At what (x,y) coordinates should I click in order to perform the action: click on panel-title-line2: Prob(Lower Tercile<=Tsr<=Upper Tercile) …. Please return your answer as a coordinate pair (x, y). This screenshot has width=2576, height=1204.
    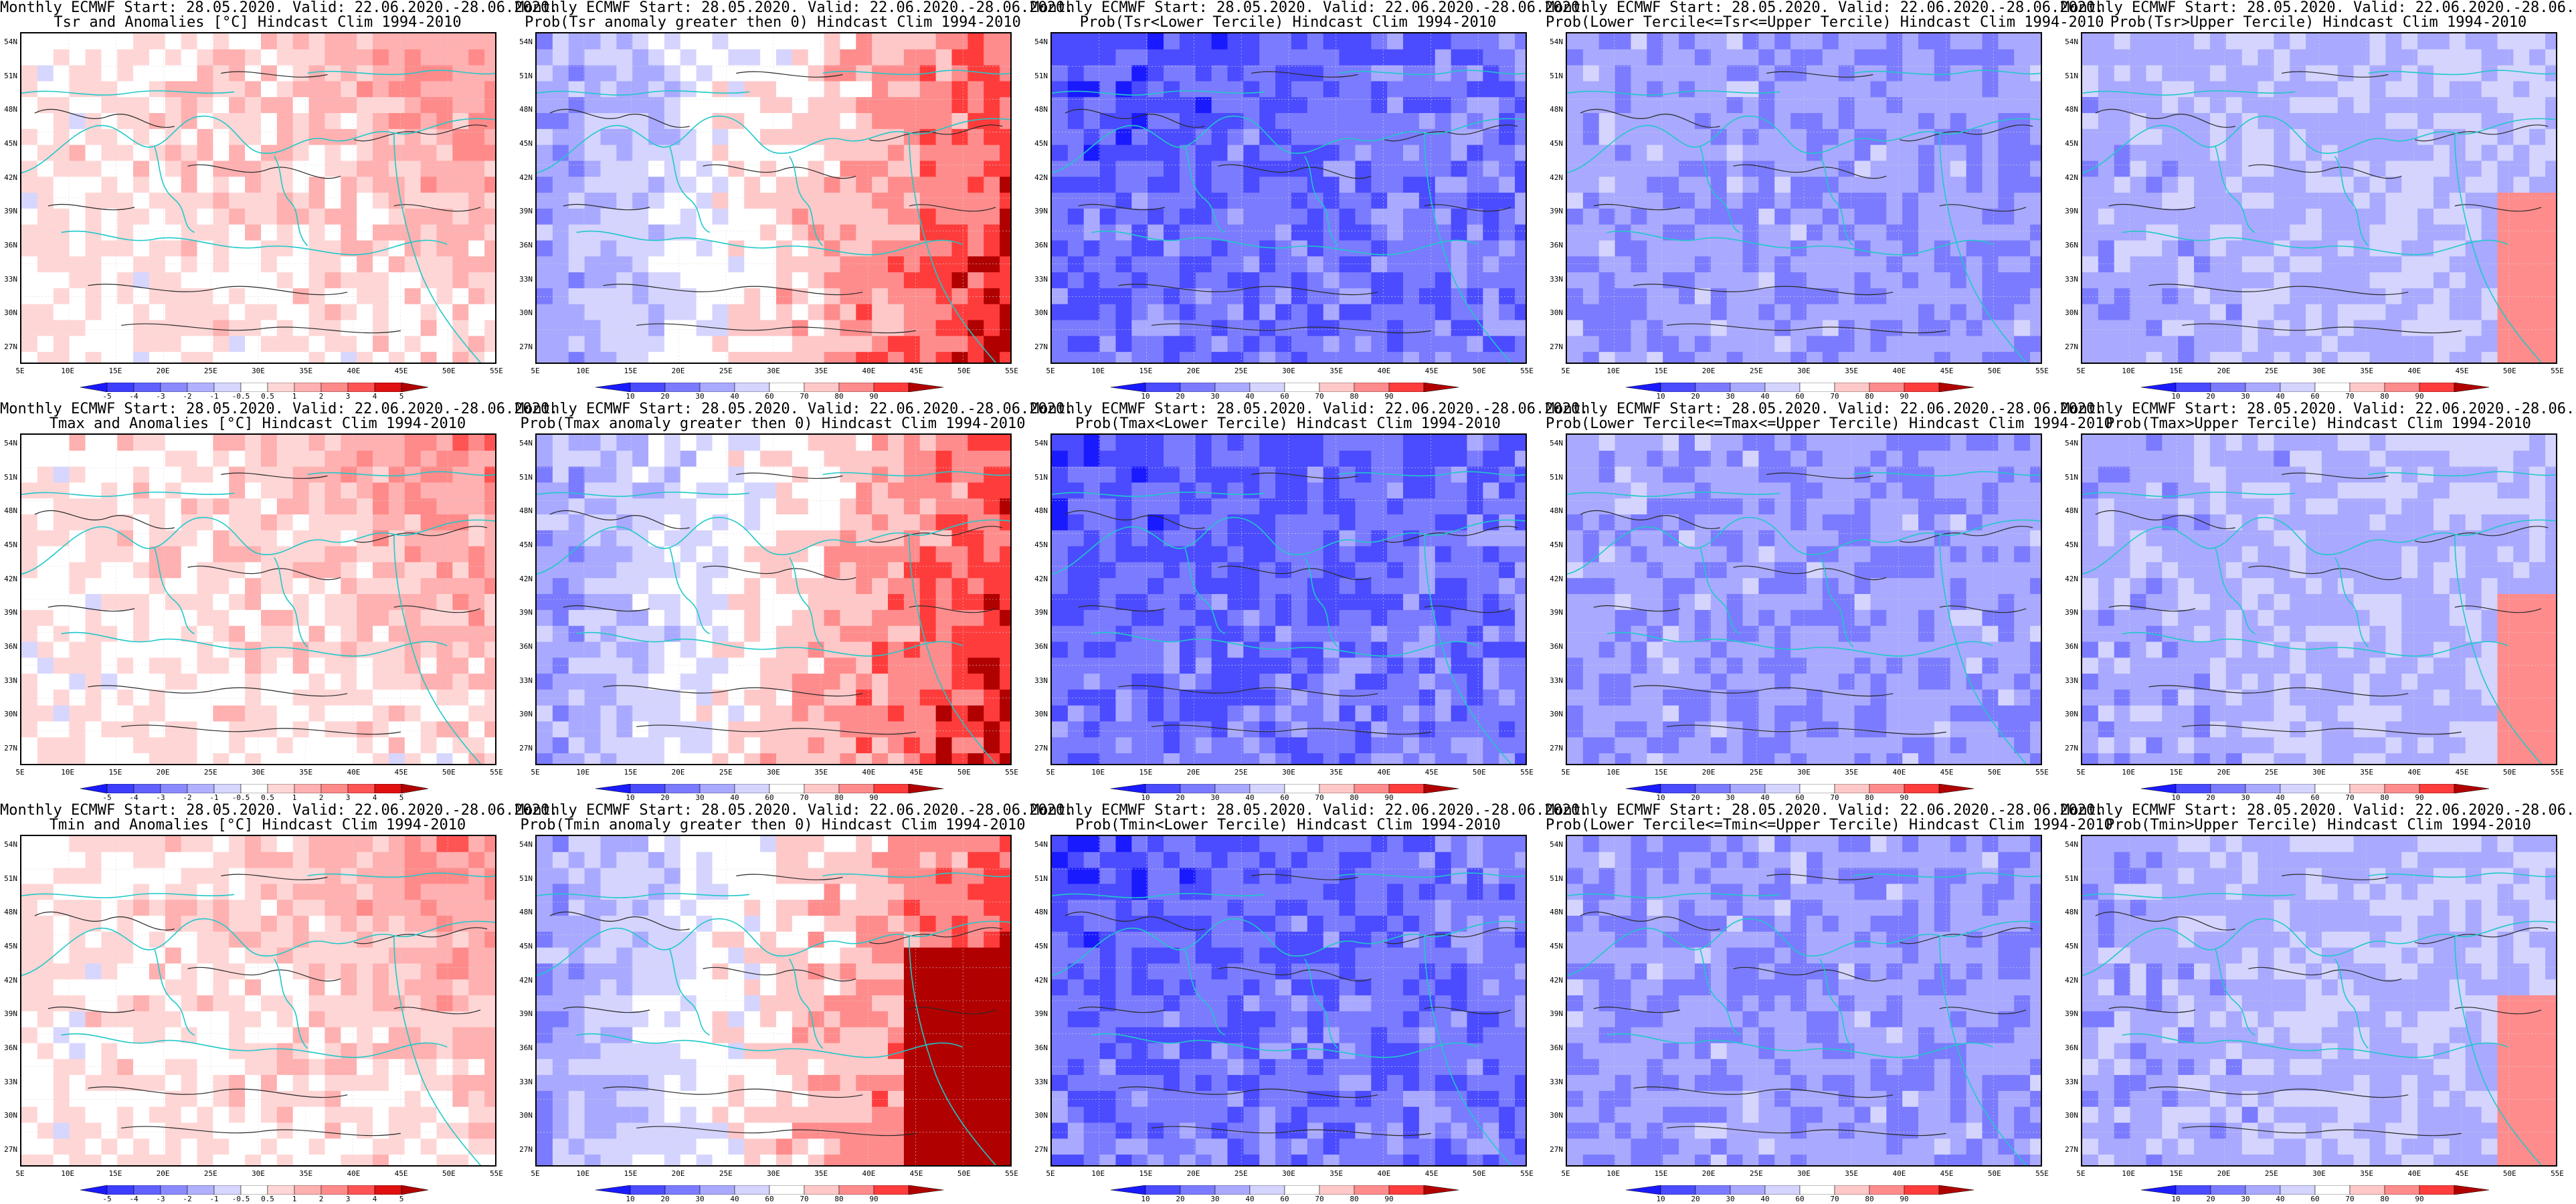
    Looking at the image, I should click on (1825, 22).